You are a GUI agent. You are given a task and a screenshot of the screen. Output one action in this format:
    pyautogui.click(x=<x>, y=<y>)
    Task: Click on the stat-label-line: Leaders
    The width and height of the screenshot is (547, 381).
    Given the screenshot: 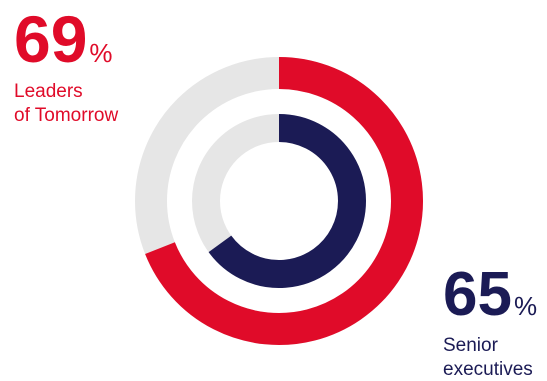 What is the action you would take?
    pyautogui.click(x=48, y=91)
    